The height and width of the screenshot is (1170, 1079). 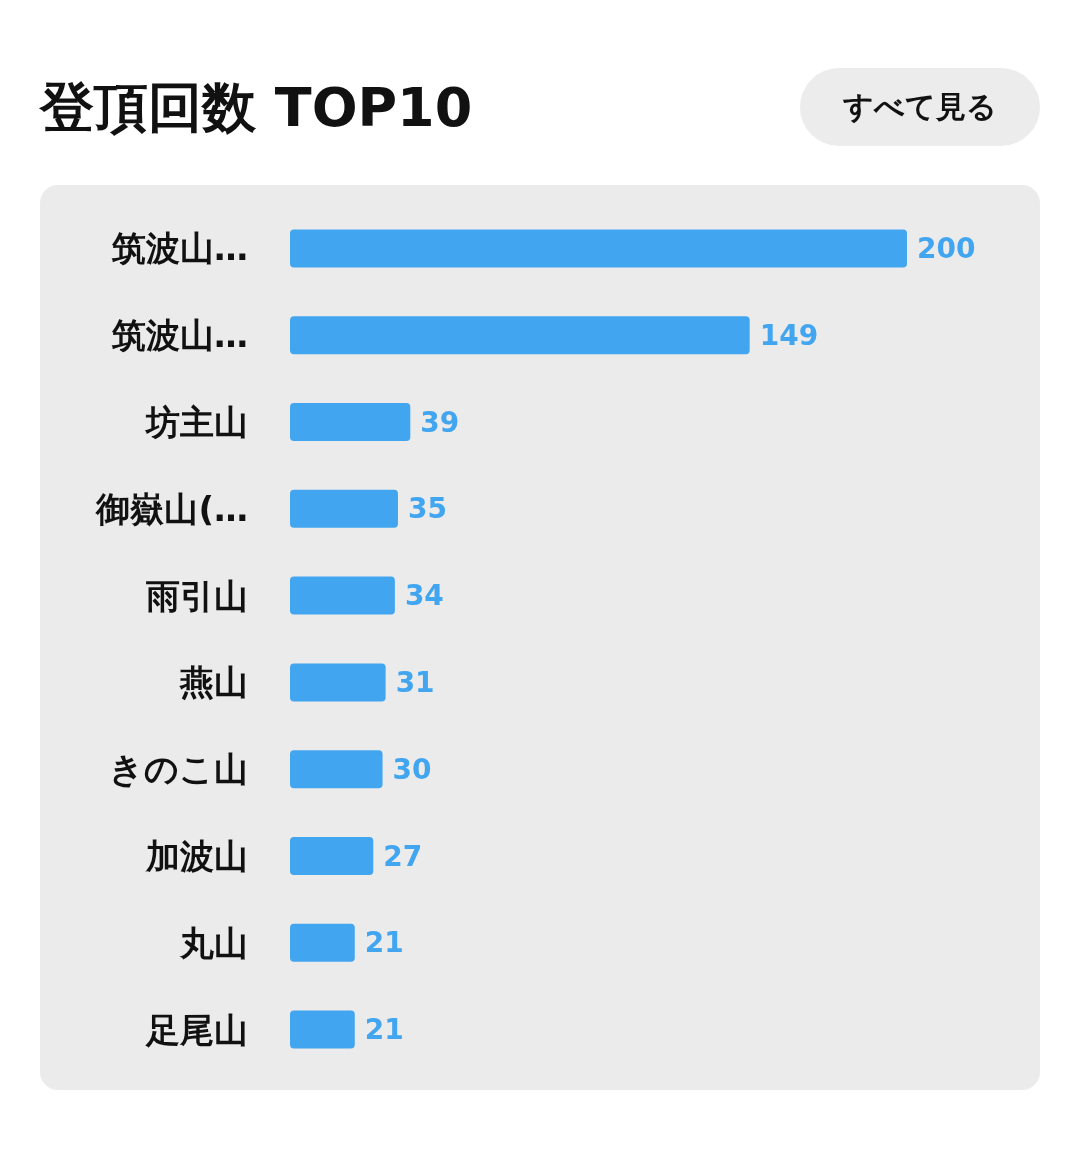 What do you see at coordinates (213, 942) in the screenshot?
I see `y-tick-label: 丸山` at bounding box center [213, 942].